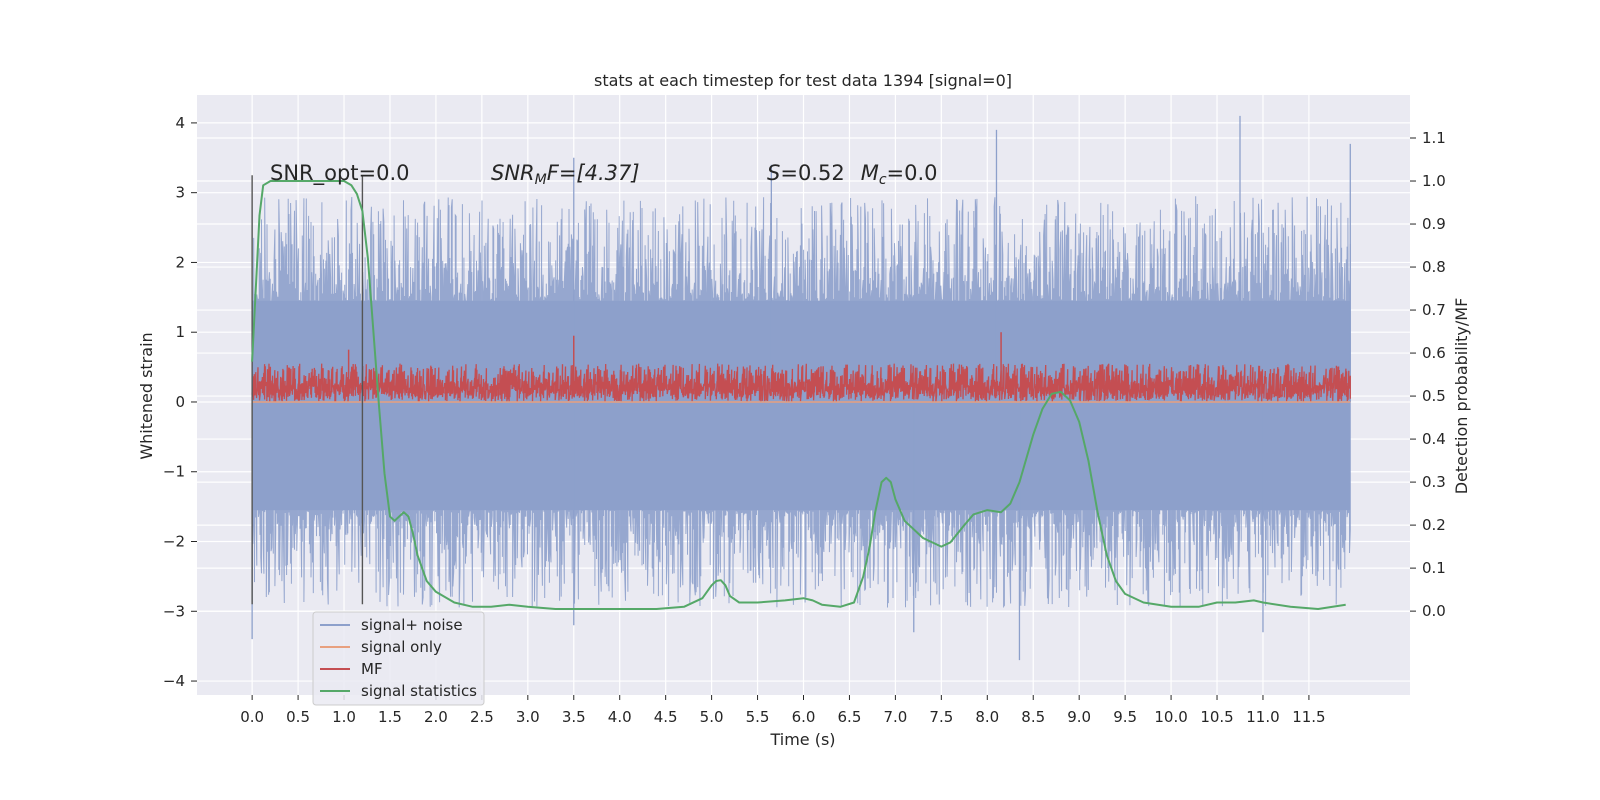 The width and height of the screenshot is (1600, 800). Describe the element at coordinates (1216, 717) in the screenshot. I see `x-tick-label: 10.5` at that location.